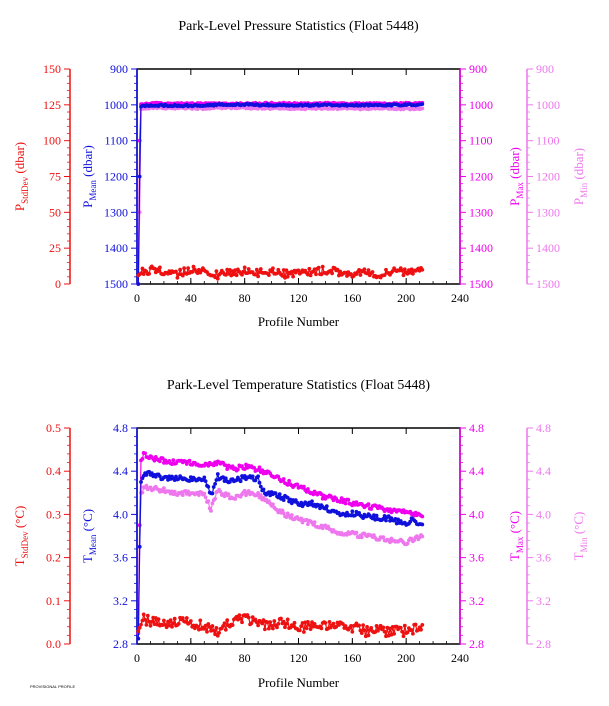  Describe the element at coordinates (514, 557) in the screenshot. I see `max-label-main: T` at that location.